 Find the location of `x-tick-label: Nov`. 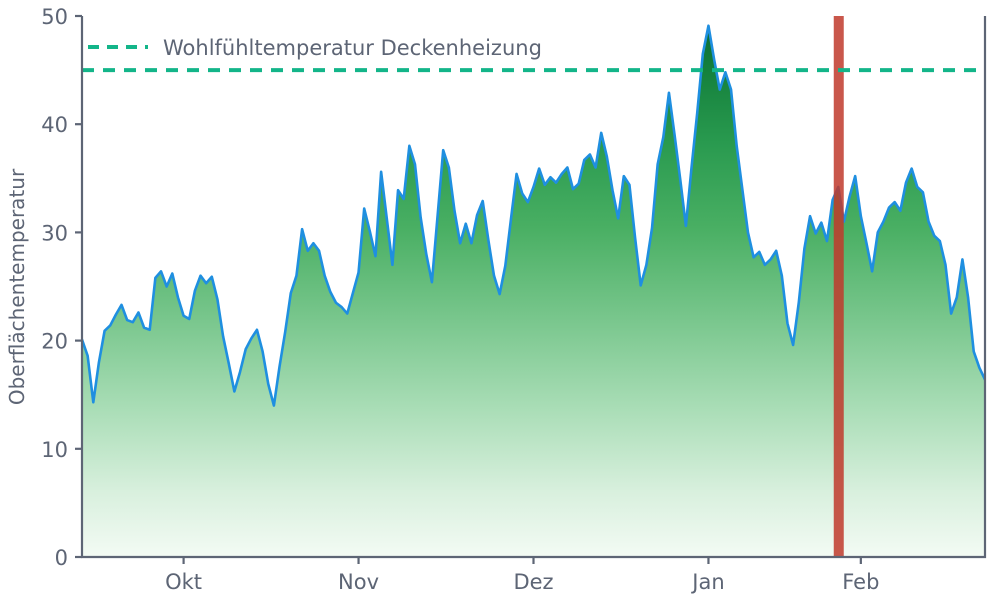

x-tick-label: Nov is located at coordinates (358, 582).